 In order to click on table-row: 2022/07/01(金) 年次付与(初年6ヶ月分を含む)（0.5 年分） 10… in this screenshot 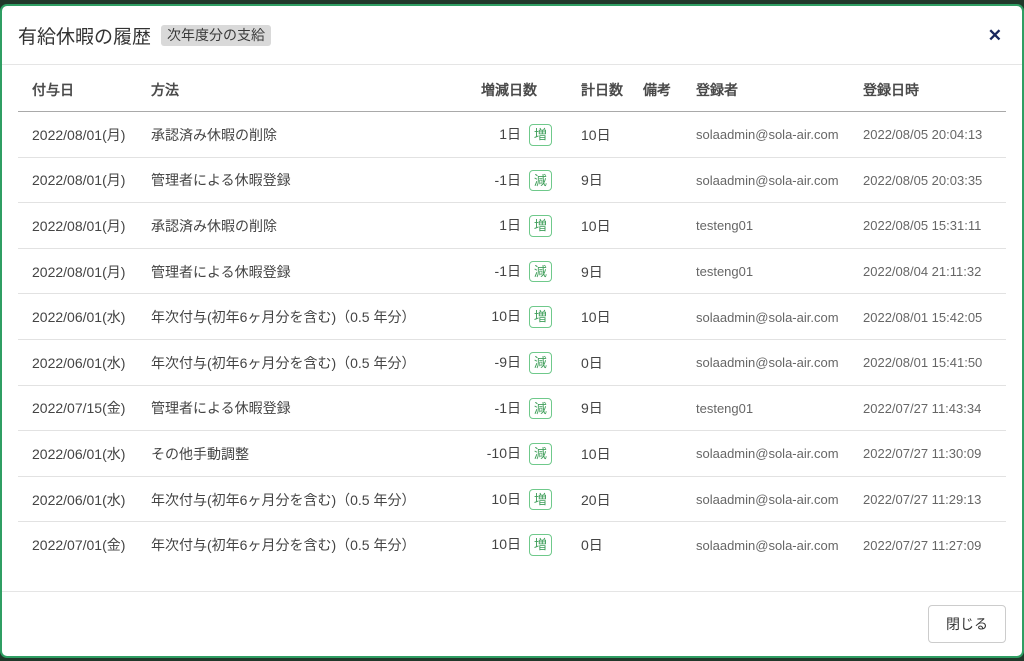, I will do `click(512, 544)`.